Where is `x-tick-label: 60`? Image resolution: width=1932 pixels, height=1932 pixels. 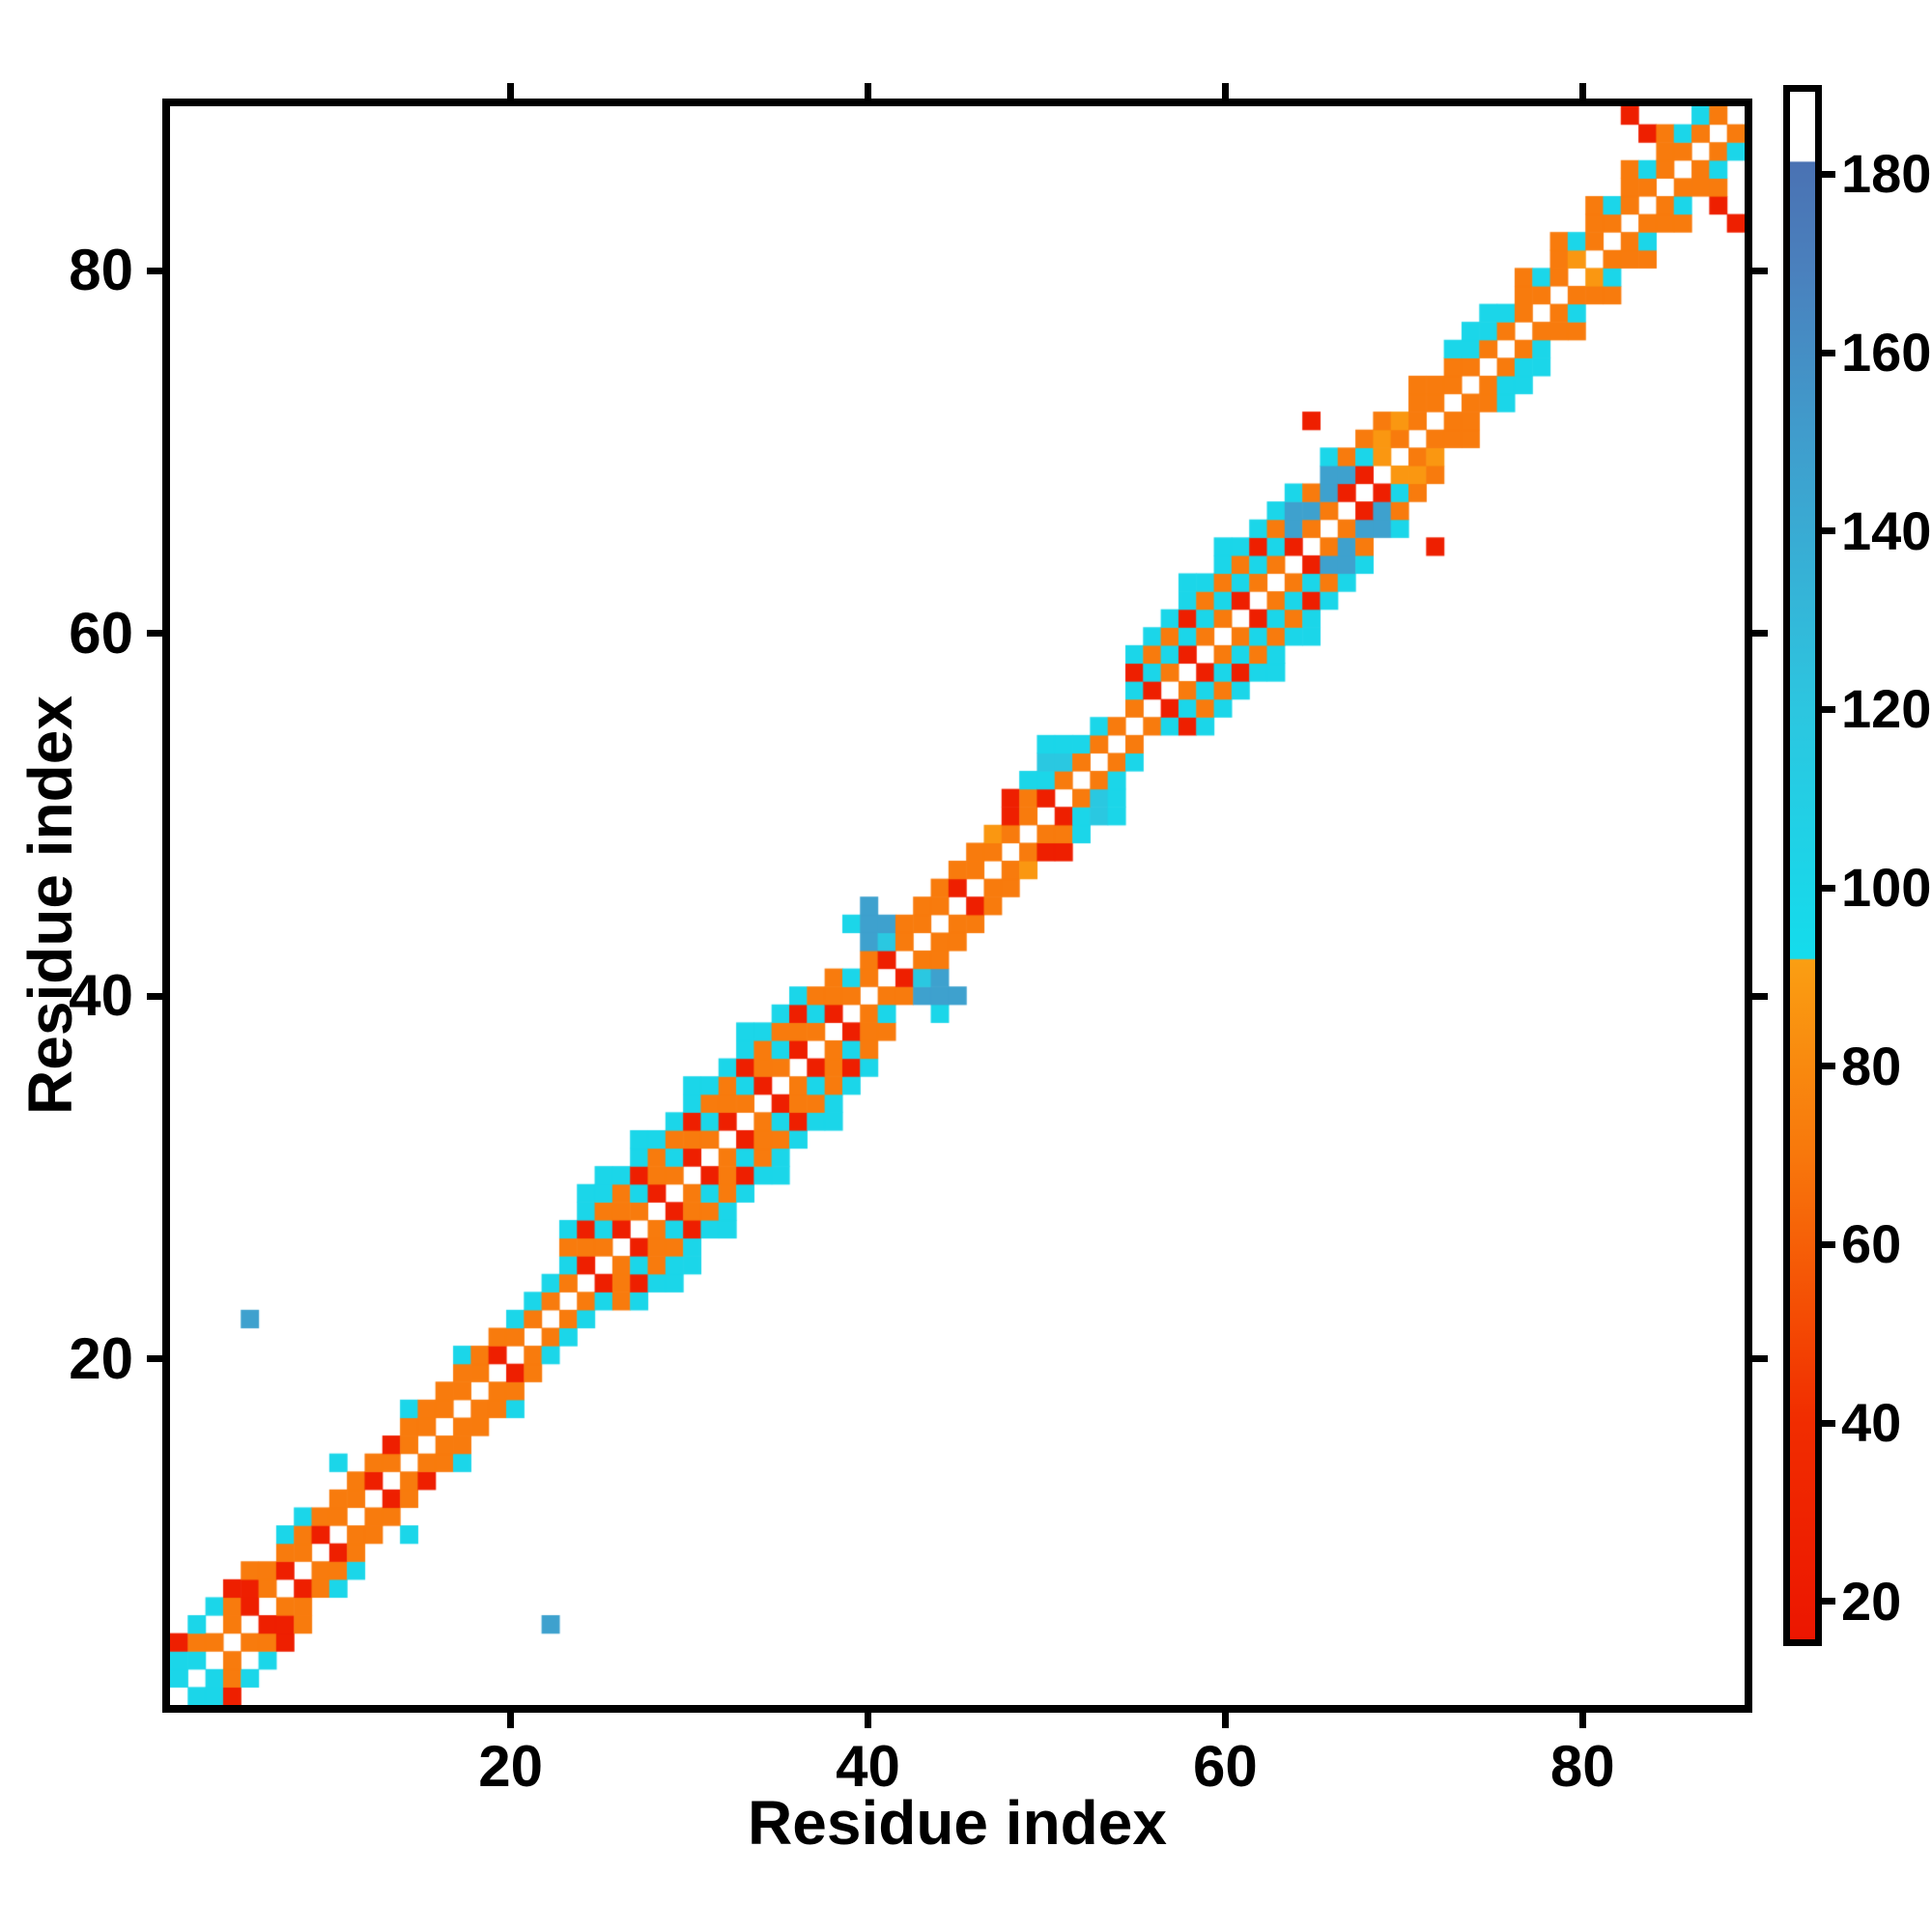 x-tick-label: 60 is located at coordinates (1225, 1766).